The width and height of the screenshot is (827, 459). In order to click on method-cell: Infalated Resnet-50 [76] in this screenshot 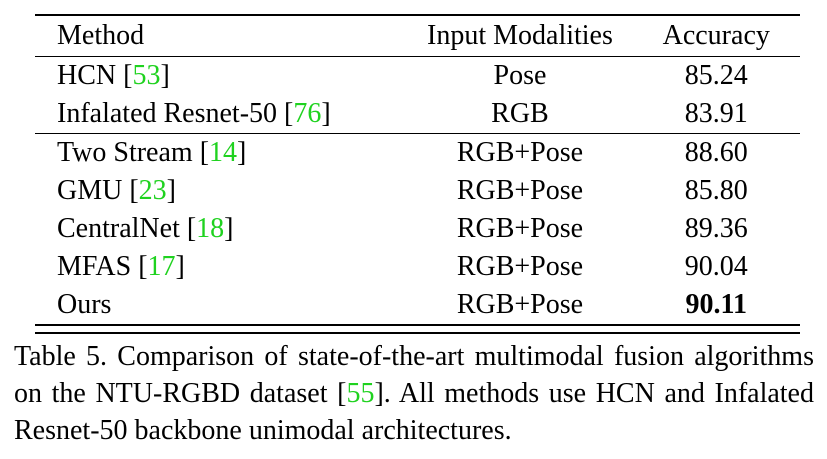, I will do `click(194, 113)`.